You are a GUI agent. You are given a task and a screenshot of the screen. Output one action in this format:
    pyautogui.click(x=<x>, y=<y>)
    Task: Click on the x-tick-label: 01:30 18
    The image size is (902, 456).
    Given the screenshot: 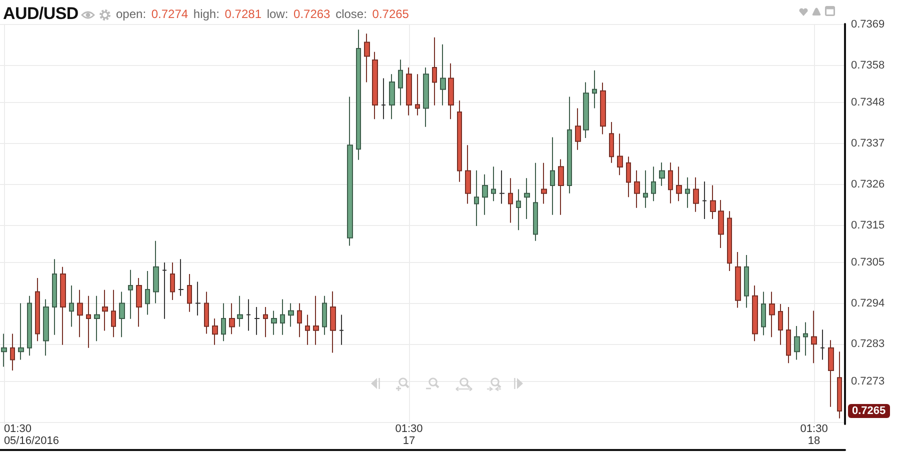 What is the action you would take?
    pyautogui.click(x=814, y=435)
    